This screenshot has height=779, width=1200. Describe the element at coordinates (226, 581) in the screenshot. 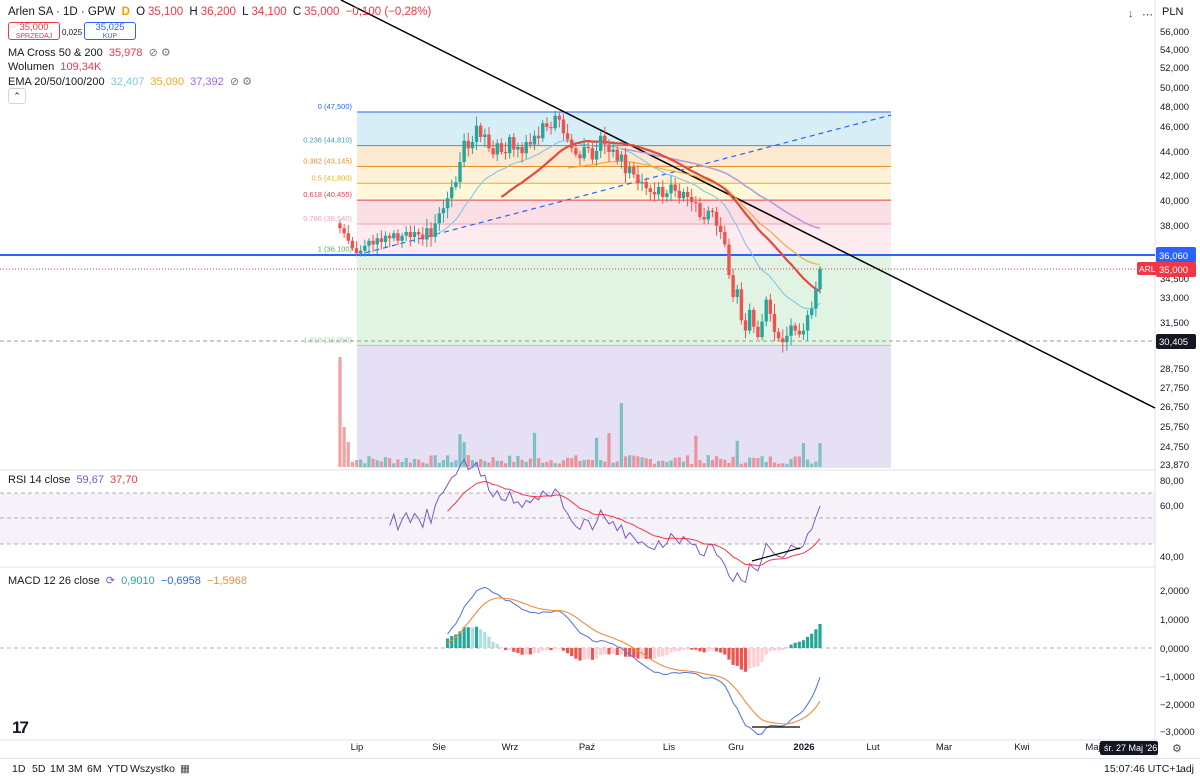

I see `macd-value-3: −1,5968` at that location.